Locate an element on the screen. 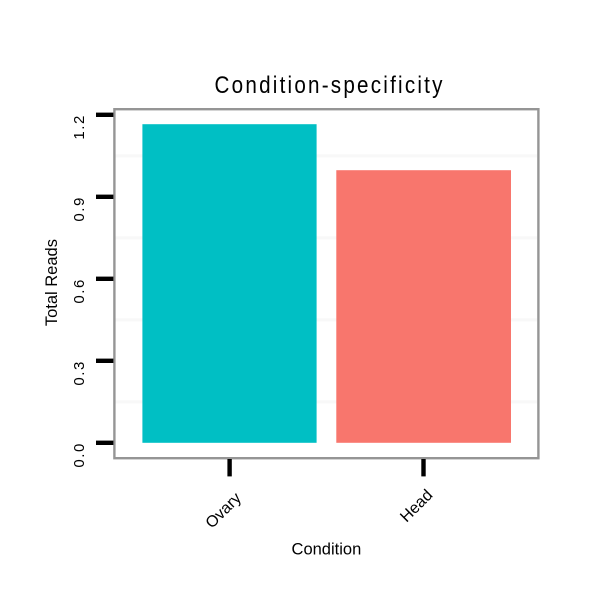  svg-text: Total Reads is located at coordinates (52, 282).